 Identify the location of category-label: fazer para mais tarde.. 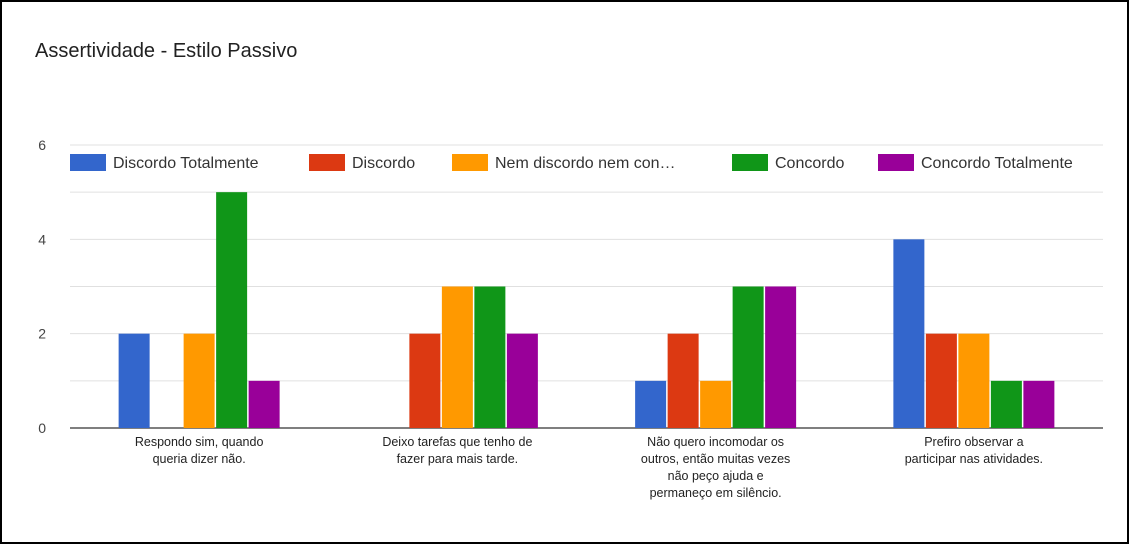
(458, 459).